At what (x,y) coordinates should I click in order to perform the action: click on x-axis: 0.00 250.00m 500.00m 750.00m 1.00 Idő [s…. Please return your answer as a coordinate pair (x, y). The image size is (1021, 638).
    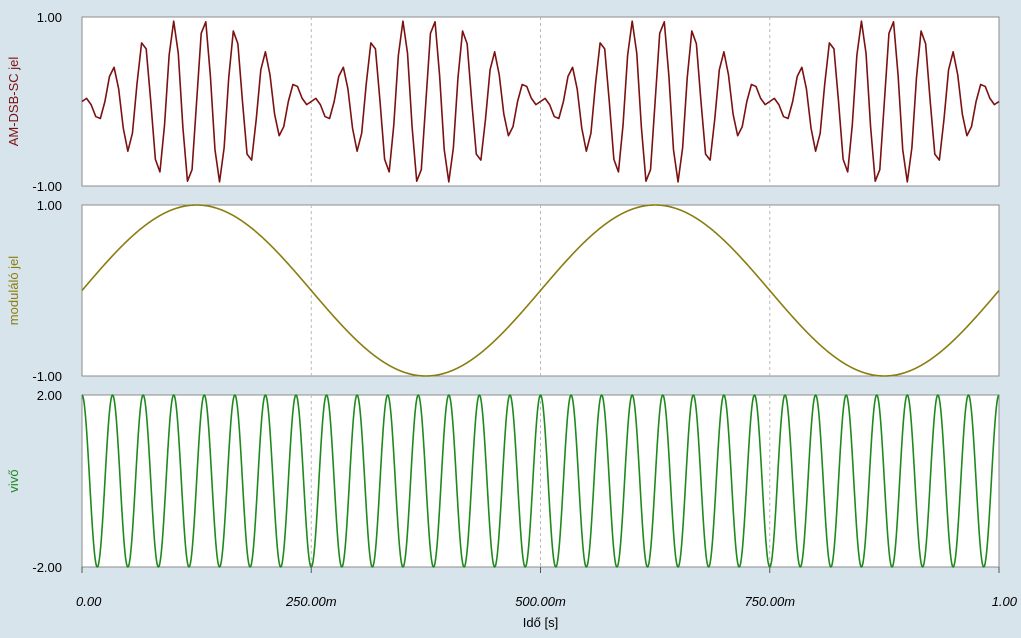
    Looking at the image, I should click on (547, 598).